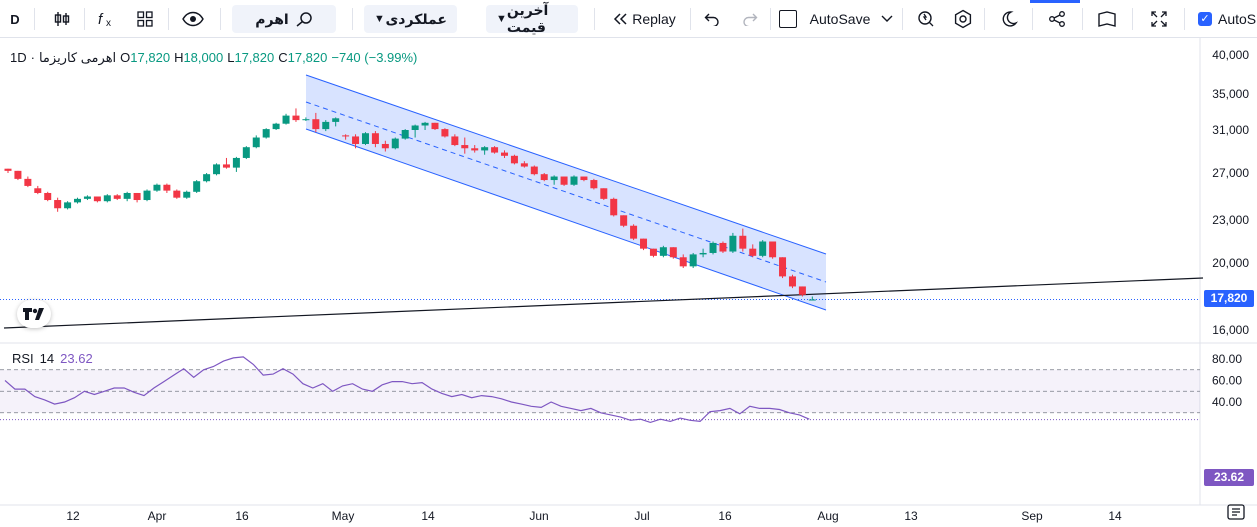 This screenshot has width=1257, height=527. What do you see at coordinates (788, 19) in the screenshot?
I see `layout-square-icon` at bounding box center [788, 19].